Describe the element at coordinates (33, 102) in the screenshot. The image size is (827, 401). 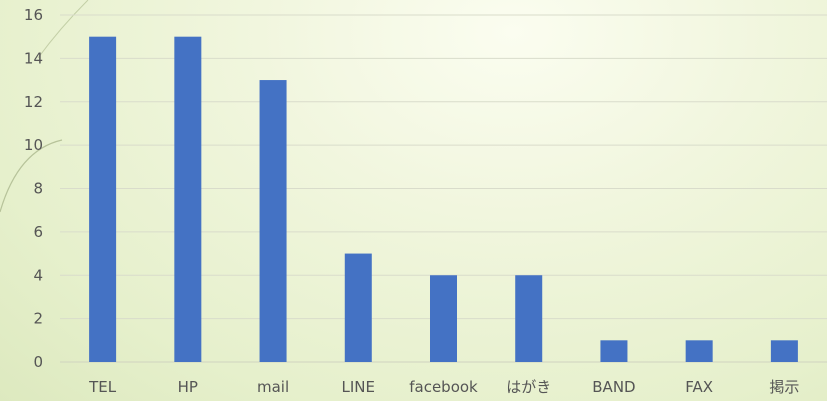
I see `y-tick-label: 12` at that location.